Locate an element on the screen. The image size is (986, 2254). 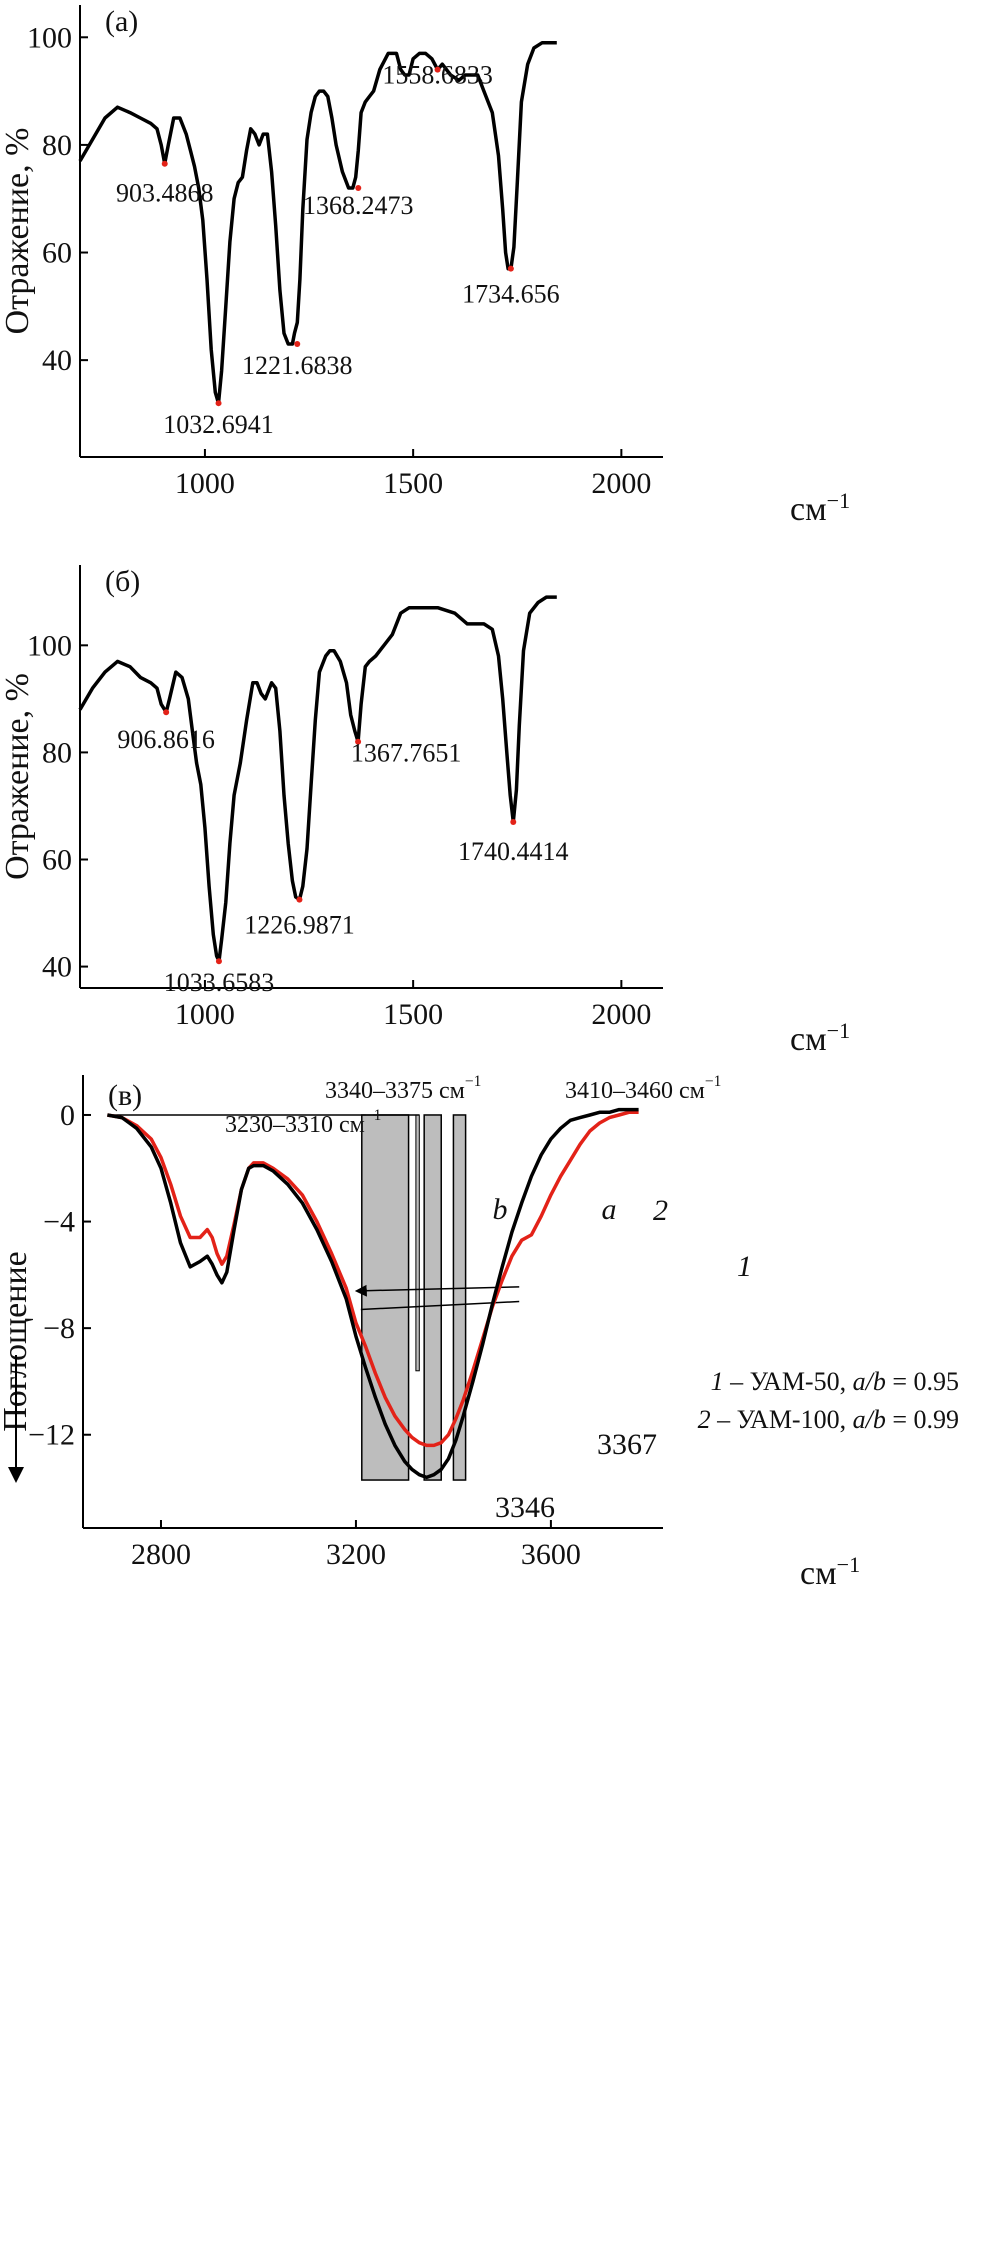
y-tick-label: −4 is located at coordinates (59, 1222).